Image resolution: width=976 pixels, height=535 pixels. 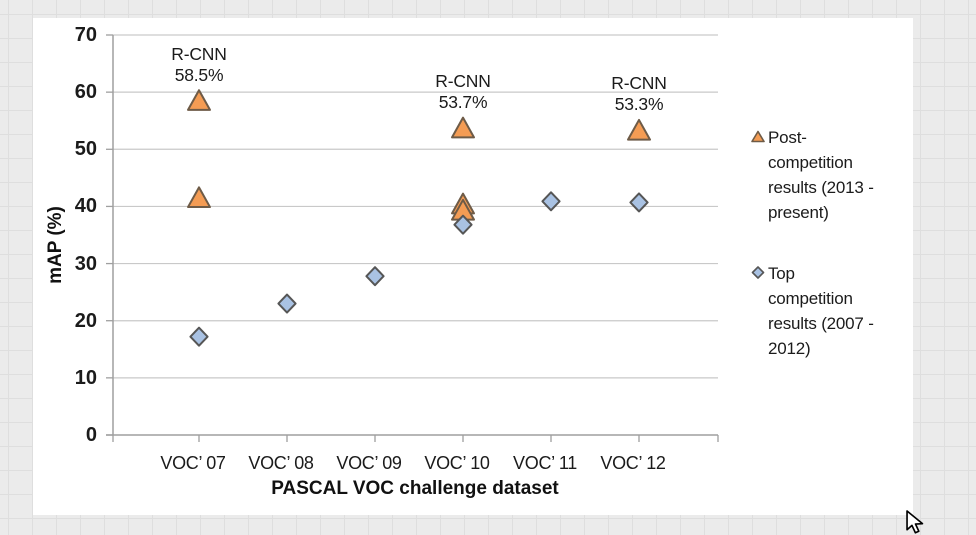 What do you see at coordinates (85, 92) in the screenshot?
I see `y-tick-label: 60` at bounding box center [85, 92].